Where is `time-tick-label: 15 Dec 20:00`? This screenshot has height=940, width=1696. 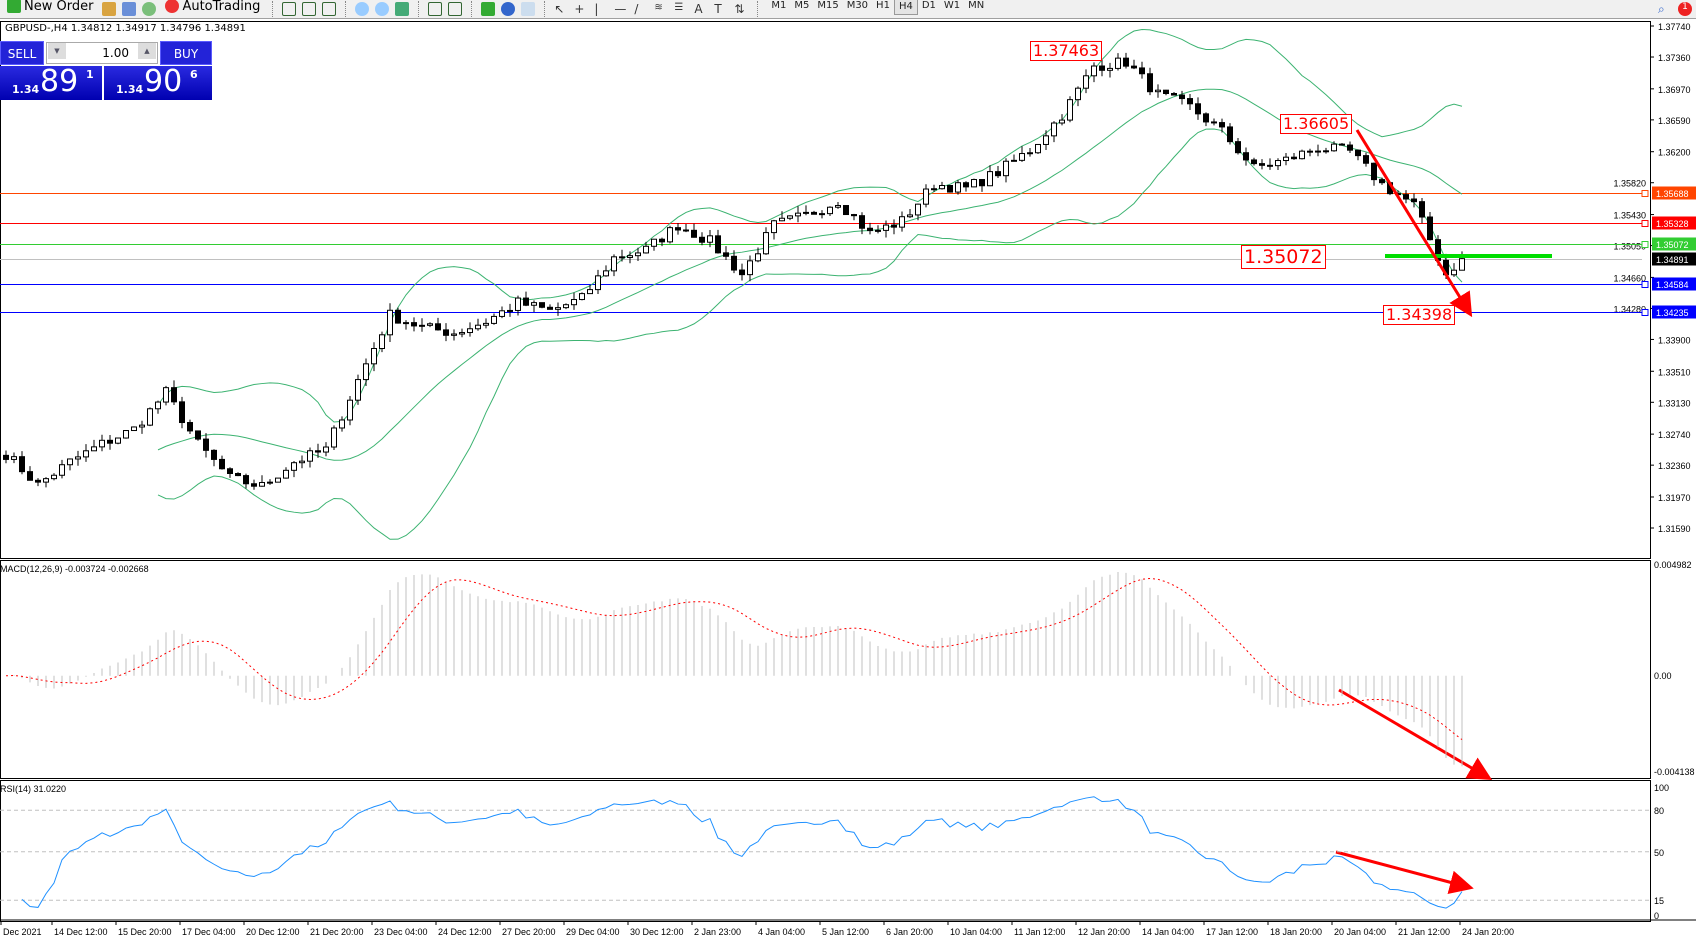 time-tick-label: 15 Dec 20:00 is located at coordinates (145, 932).